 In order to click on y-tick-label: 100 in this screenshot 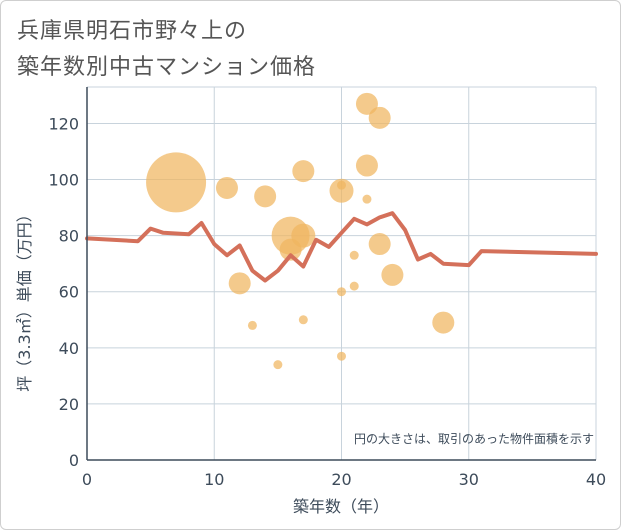, I will do `click(63, 180)`.